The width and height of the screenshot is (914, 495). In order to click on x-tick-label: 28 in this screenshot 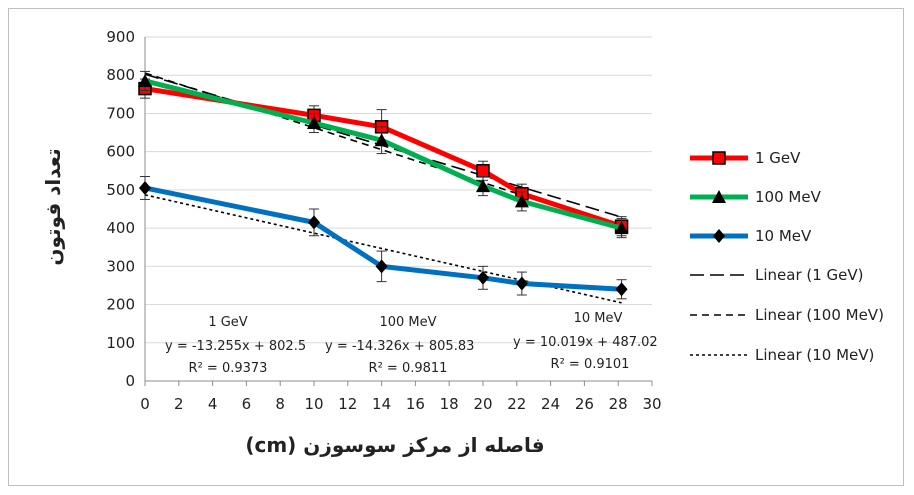, I will do `click(618, 404)`.